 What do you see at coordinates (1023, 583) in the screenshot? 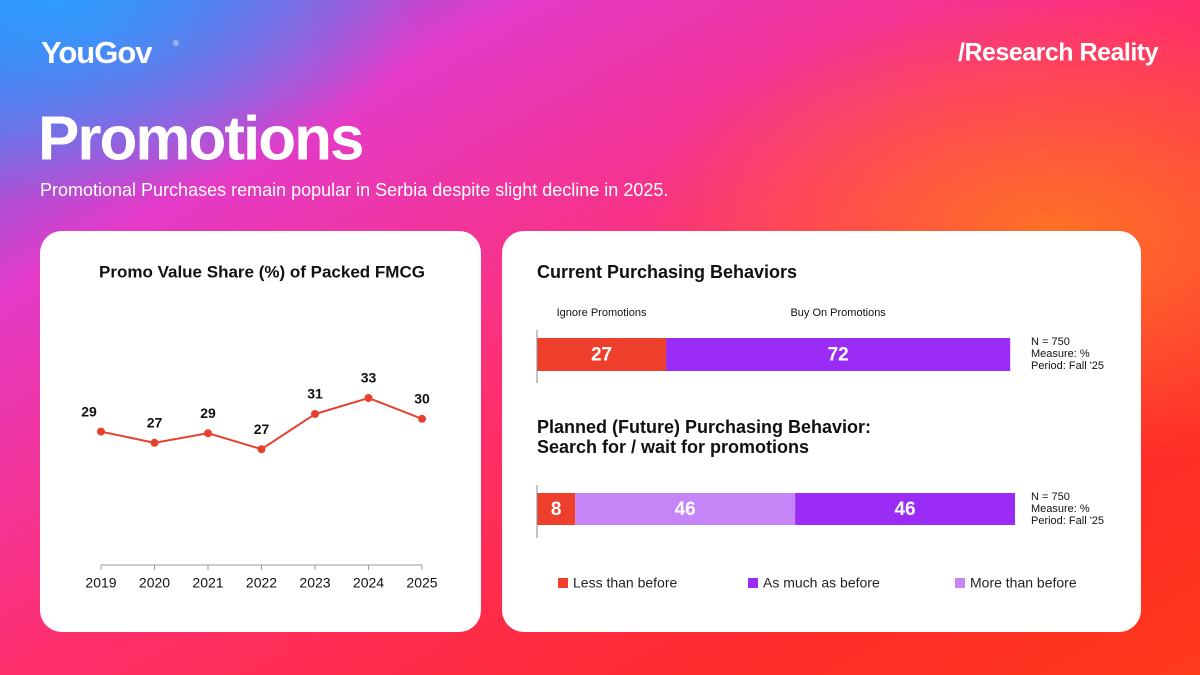
I see `legend-label: More than before` at bounding box center [1023, 583].